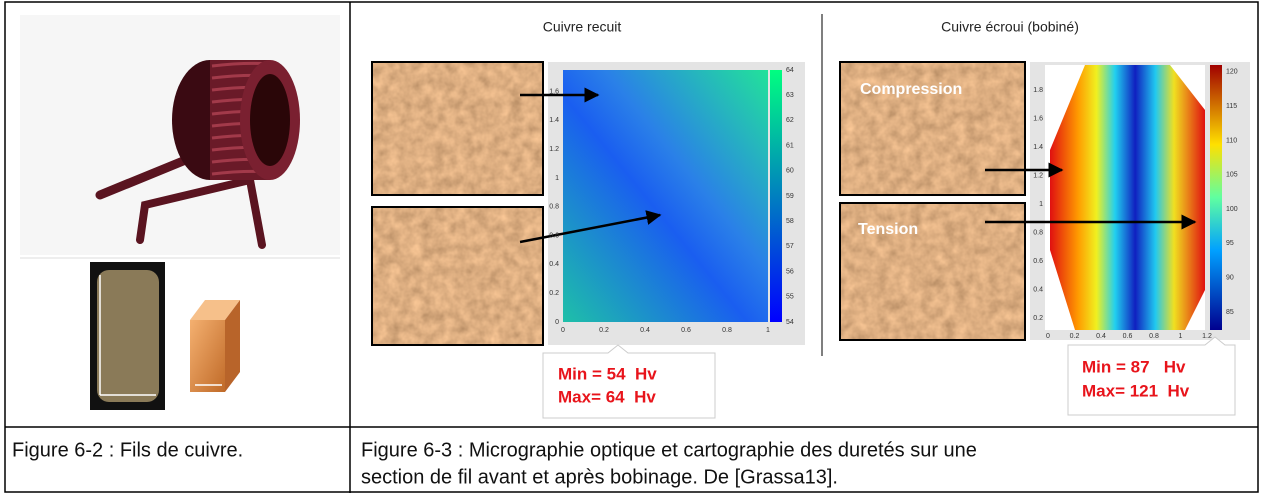 The width and height of the screenshot is (1263, 493). Describe the element at coordinates (127, 336) in the screenshot. I see `section-photo` at that location.